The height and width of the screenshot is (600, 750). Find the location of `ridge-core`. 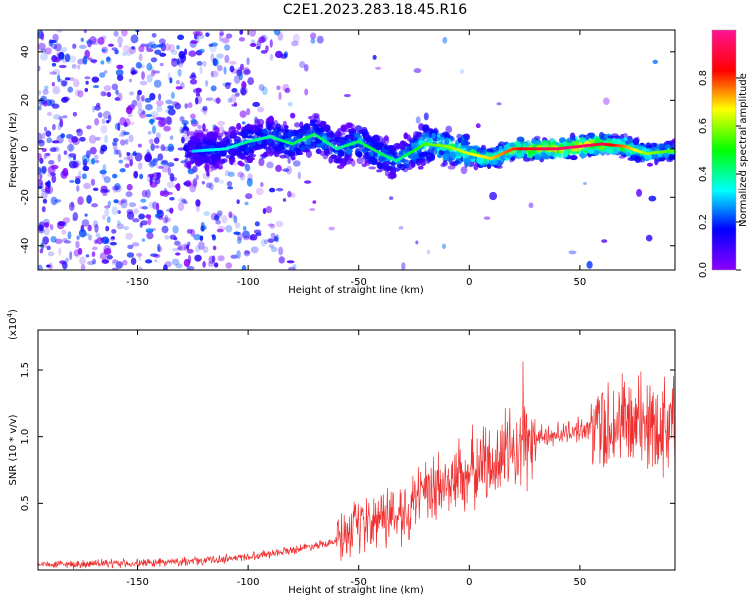

ridge-core is located at coordinates (536, 149).